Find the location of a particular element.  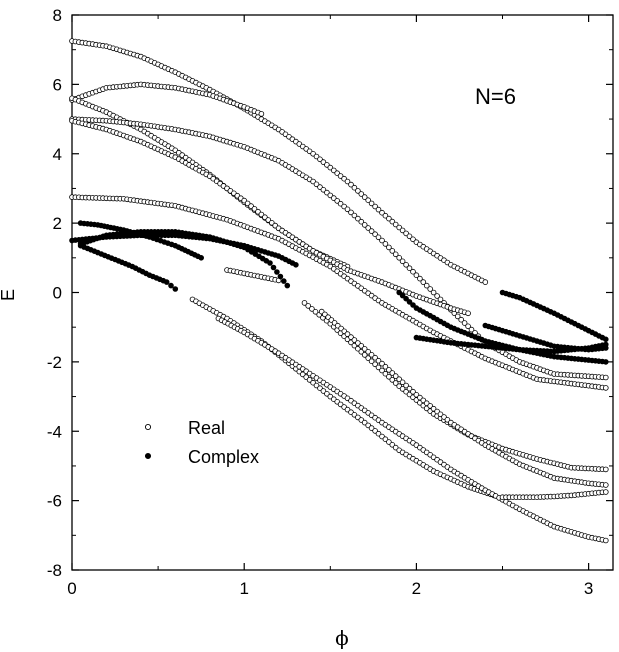

y-tick-label: 0 is located at coordinates (57, 293).